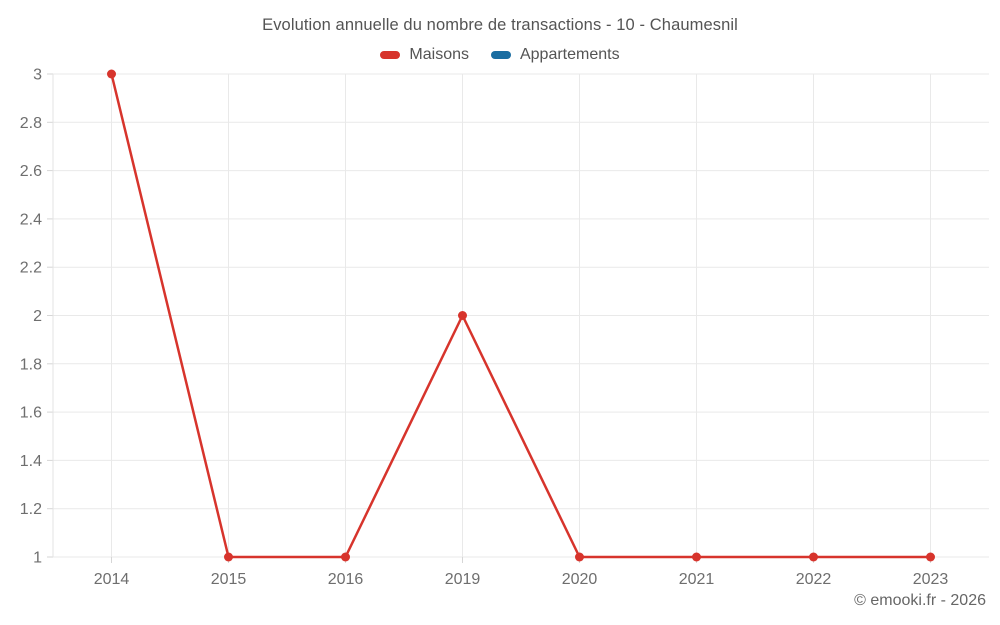 This screenshot has height=625, width=1000. Describe the element at coordinates (463, 579) in the screenshot. I see `x-axis-label: 2019` at that location.